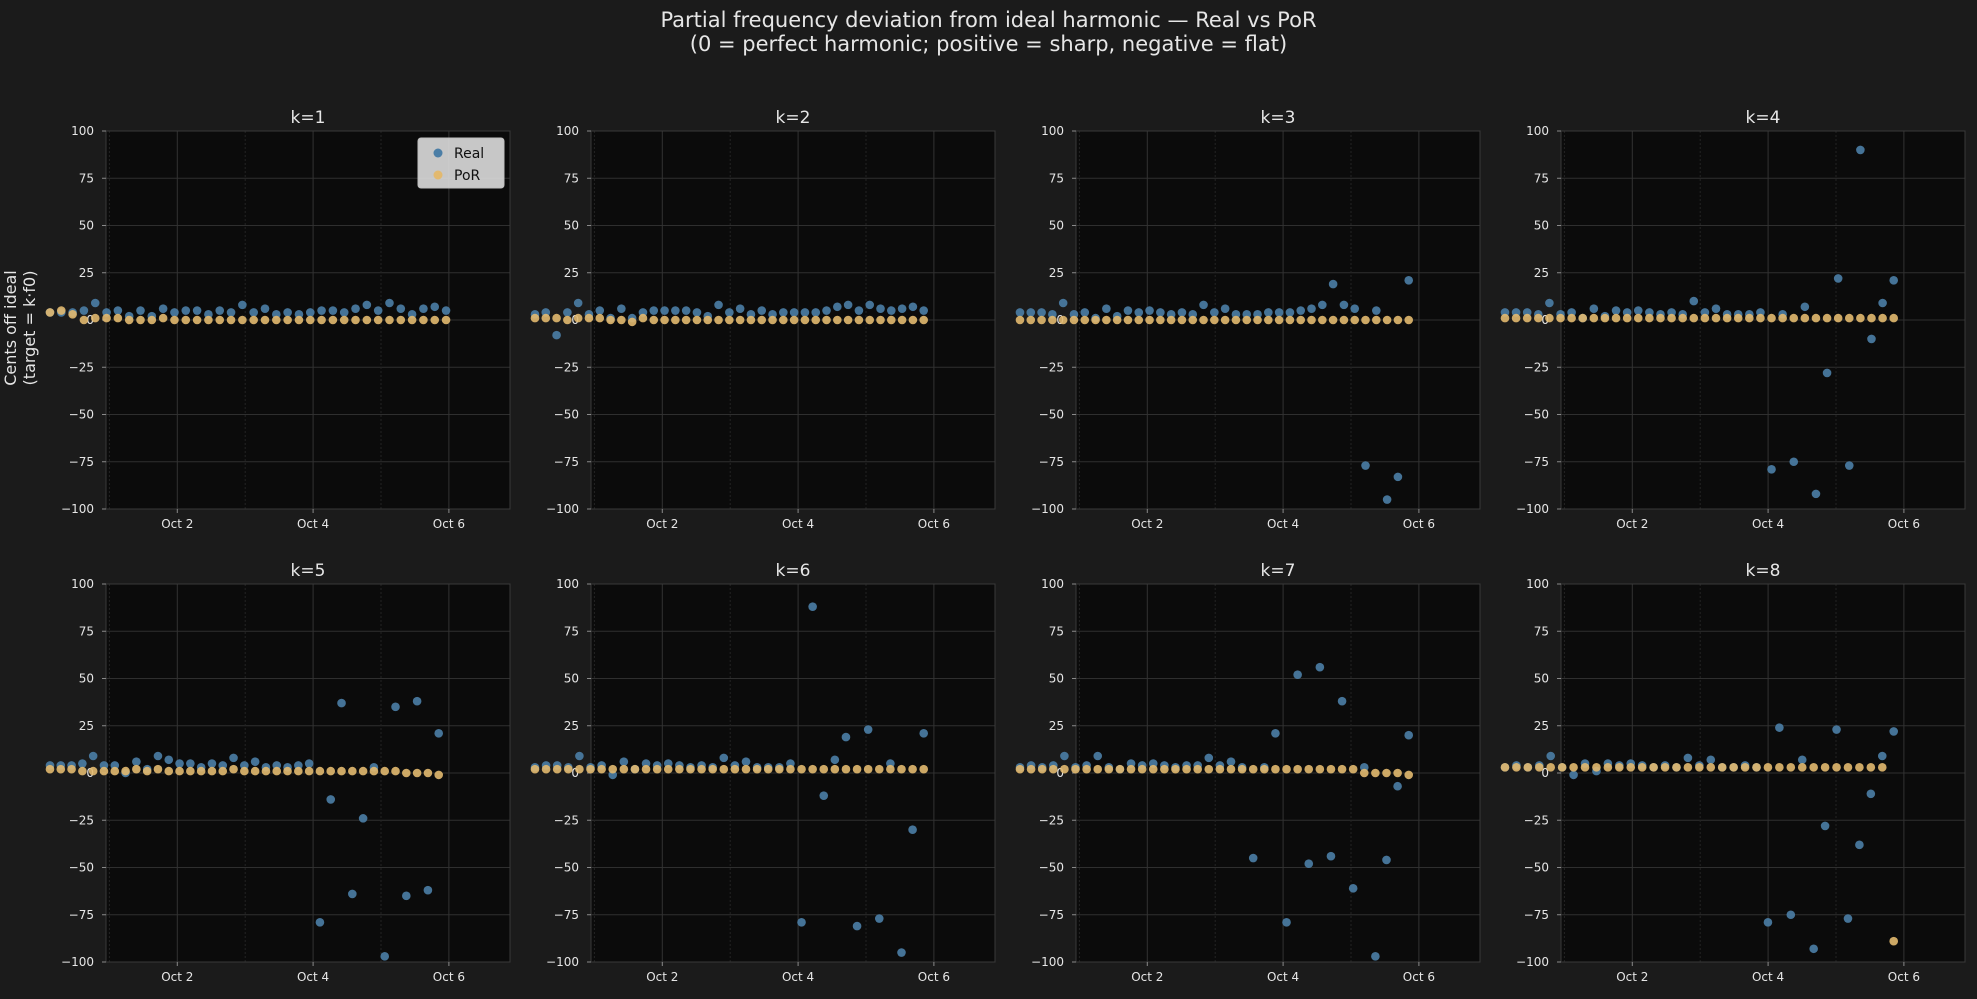  Describe the element at coordinates (1541, 631) in the screenshot. I see `y-tick-label: 75` at that location.